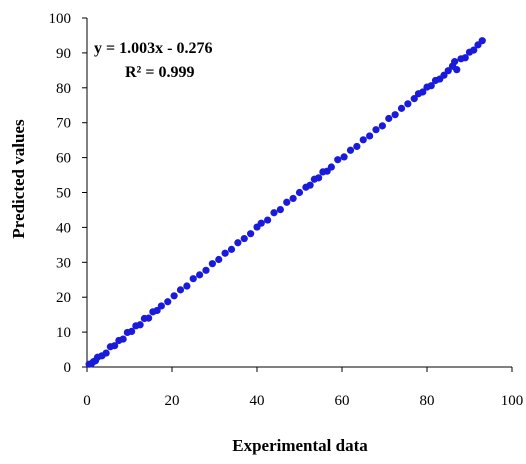 Image resolution: width=526 pixels, height=464 pixels. I want to click on x-tick-label: 80, so click(427, 401).